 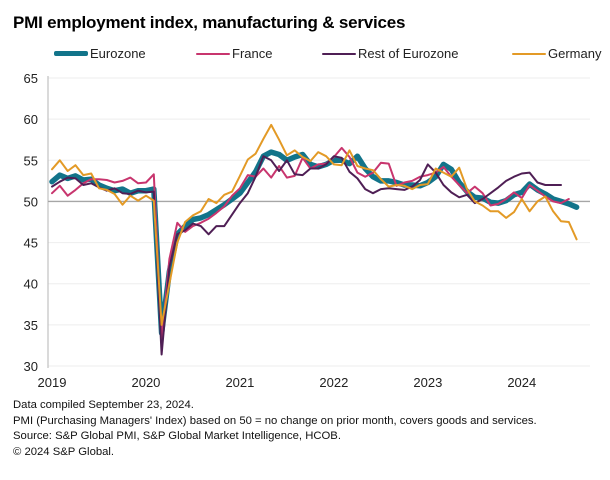 What do you see at coordinates (529, 53) in the screenshot?
I see `legend-swatch-germany` at bounding box center [529, 53].